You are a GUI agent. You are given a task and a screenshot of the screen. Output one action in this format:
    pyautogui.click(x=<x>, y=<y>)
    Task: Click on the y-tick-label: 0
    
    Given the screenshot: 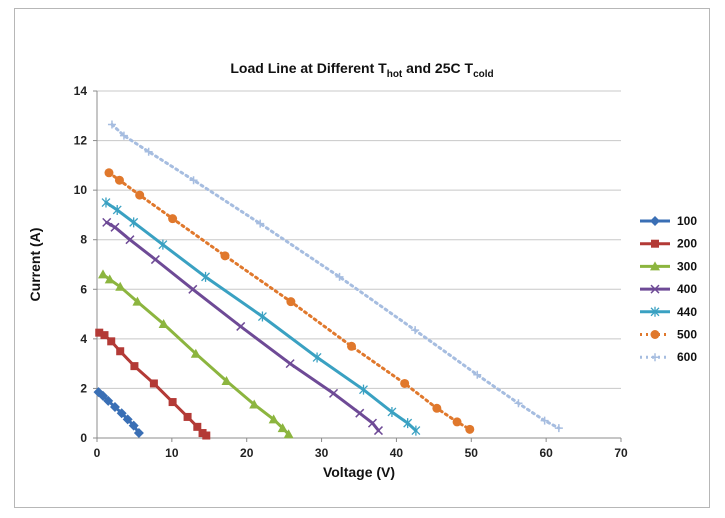 What is the action you would take?
    pyautogui.click(x=83, y=438)
    